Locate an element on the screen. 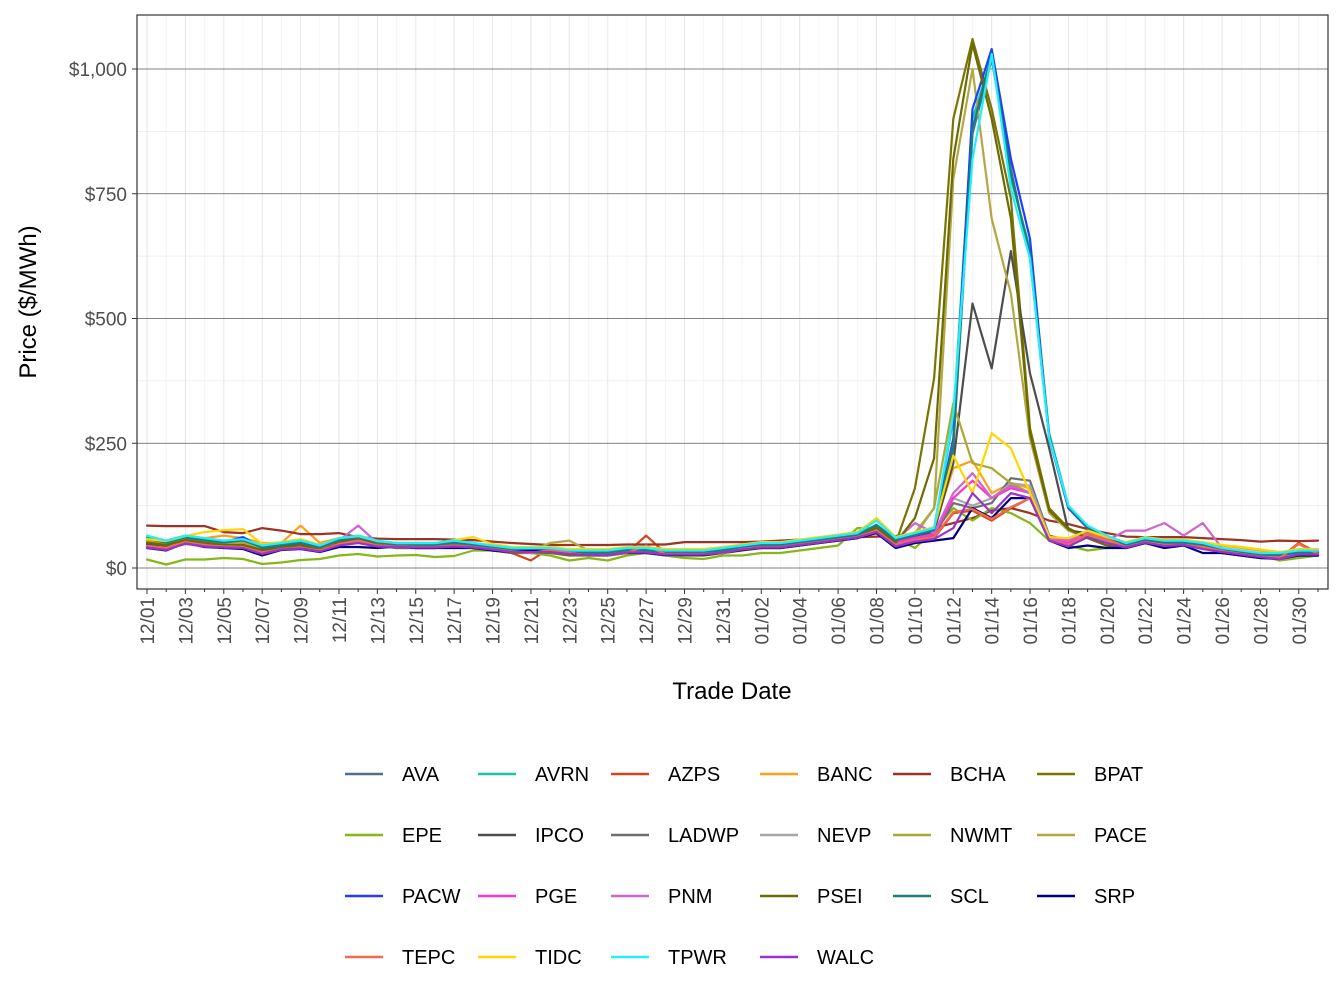 This screenshot has height=1008, width=1344. legend-label: PACE is located at coordinates (1120, 836).